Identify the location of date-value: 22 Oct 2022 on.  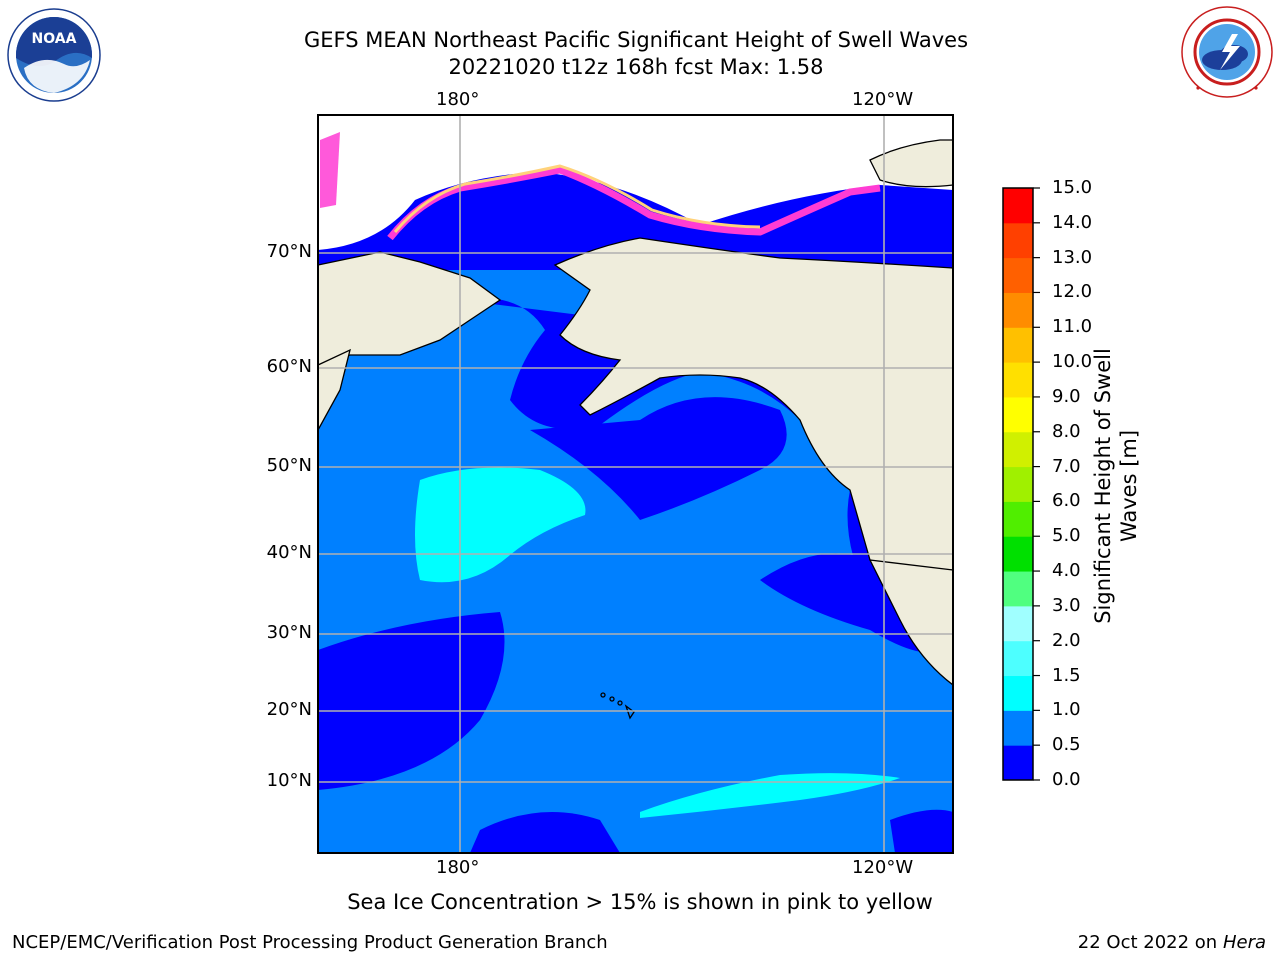
(1147, 942).